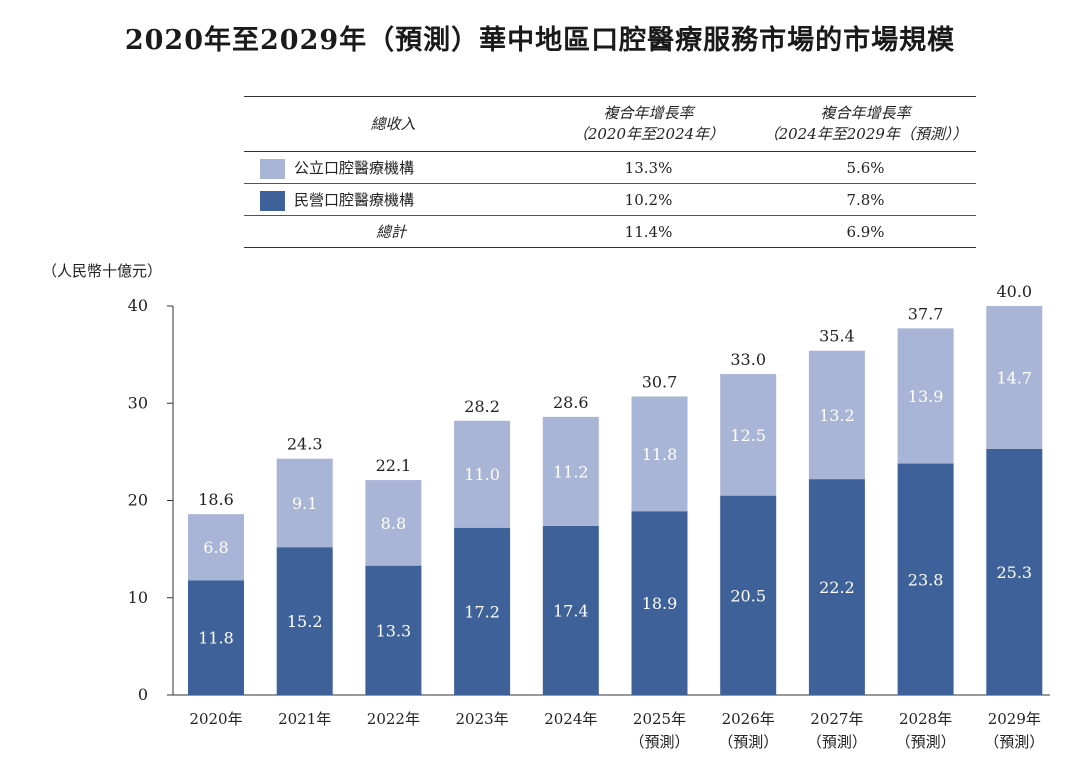 This screenshot has width=1080, height=768. Describe the element at coordinates (648, 134) in the screenshot. I see `cagr-2020-2024-header-line2: （2020年至2024年）` at that location.